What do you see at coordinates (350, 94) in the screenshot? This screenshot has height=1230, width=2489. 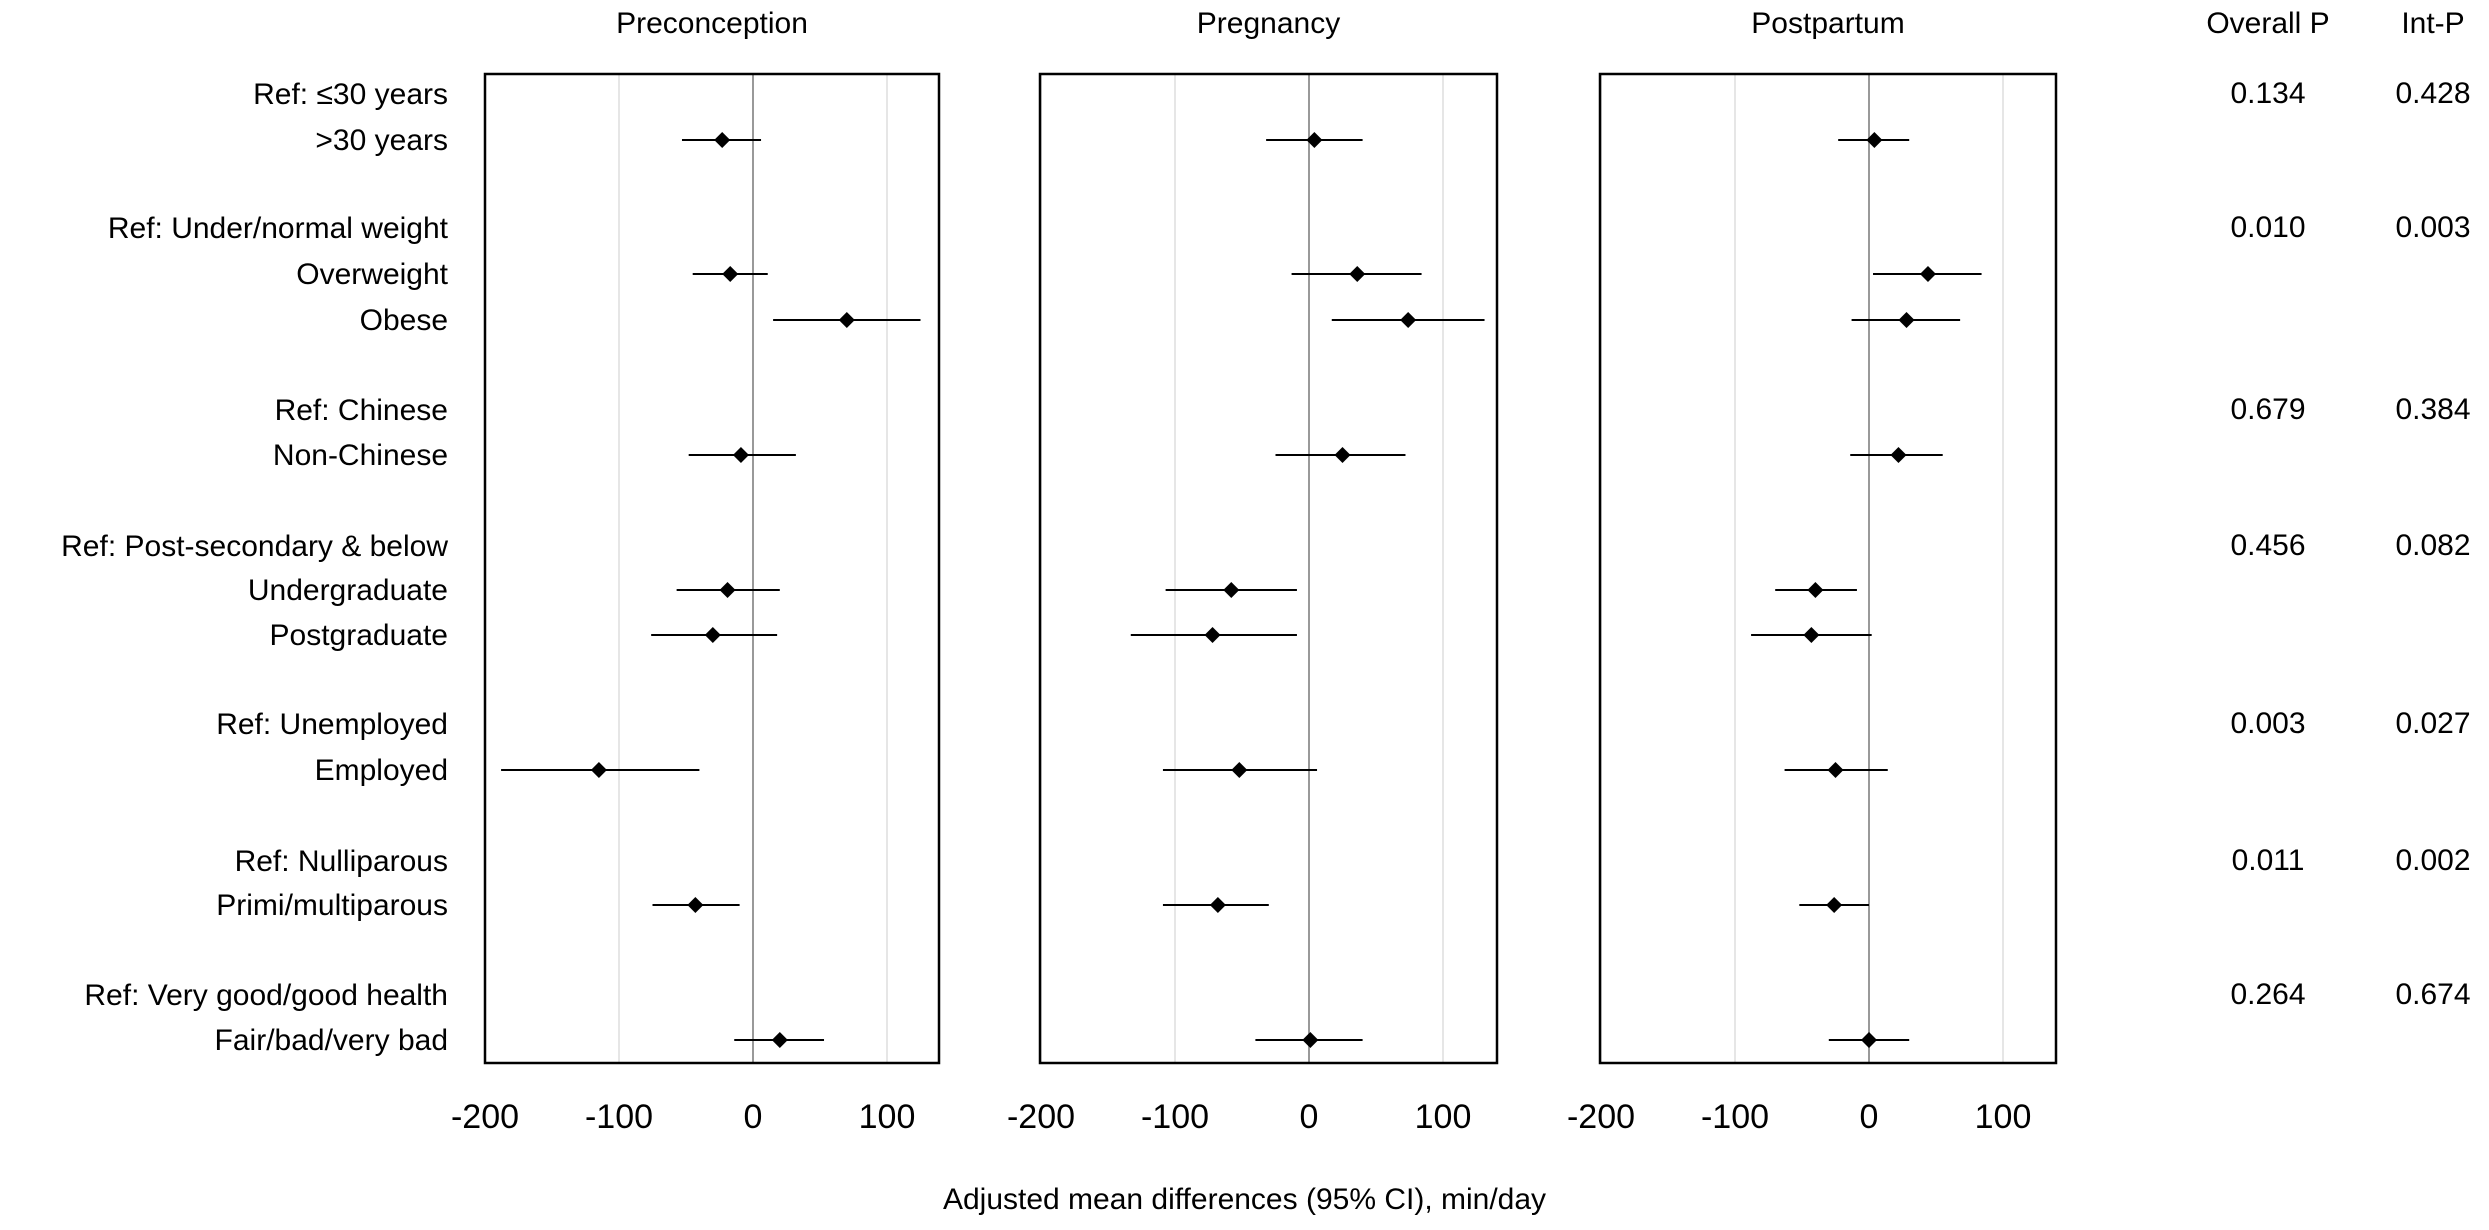 I see `reference-label: Ref: ≤30 years` at bounding box center [350, 94].